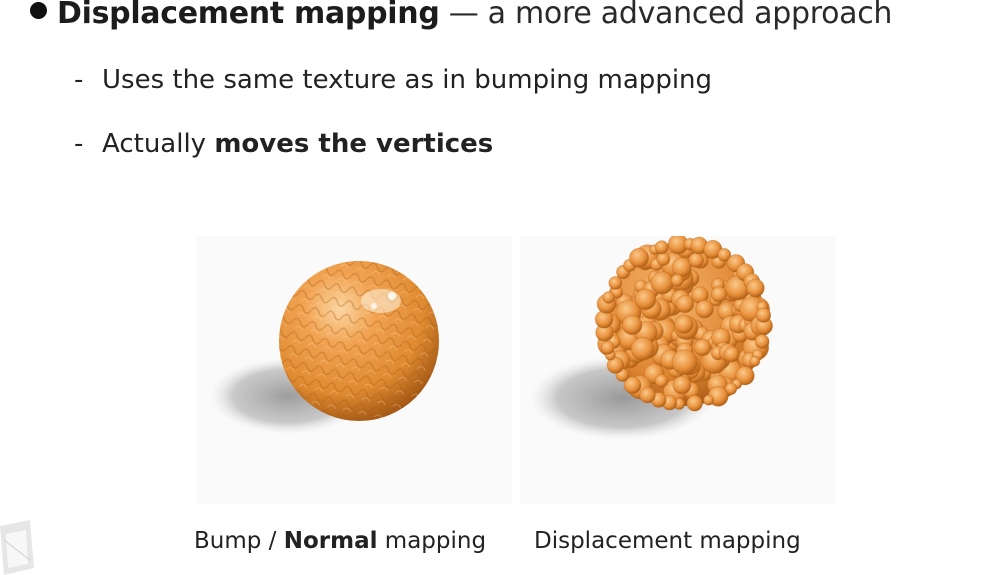 This screenshot has width=1005, height=575. What do you see at coordinates (324, 347) in the screenshot?
I see `bump-sphere-render` at bounding box center [324, 347].